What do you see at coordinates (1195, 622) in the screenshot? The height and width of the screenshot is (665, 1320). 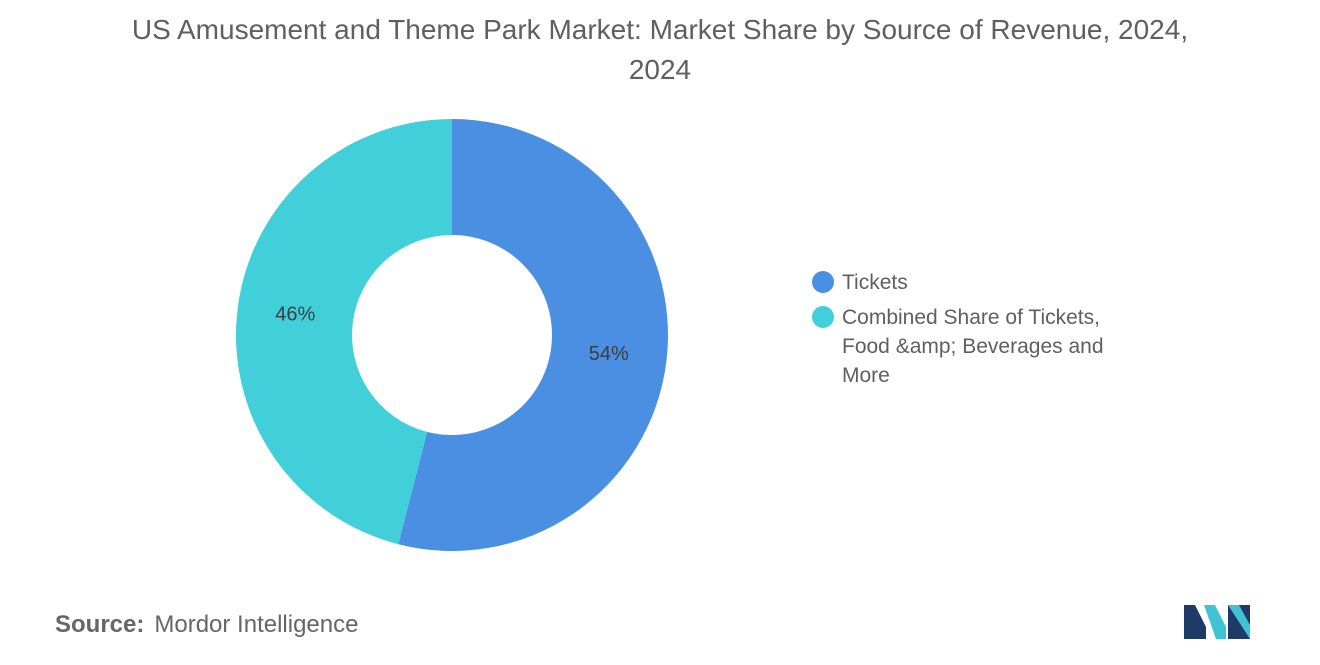 I see `logo-shape-left` at bounding box center [1195, 622].